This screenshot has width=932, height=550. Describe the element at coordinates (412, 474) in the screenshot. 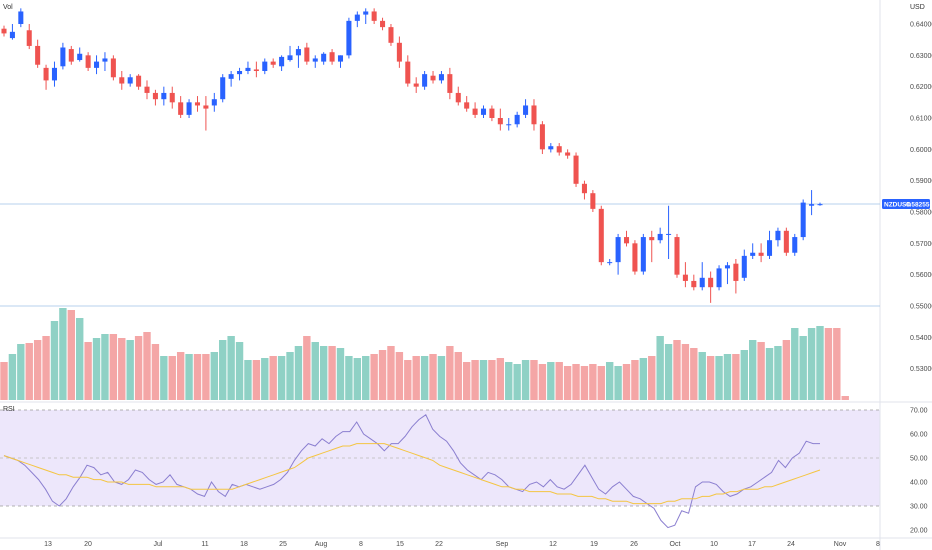

I see `rsi-ma-line` at that location.